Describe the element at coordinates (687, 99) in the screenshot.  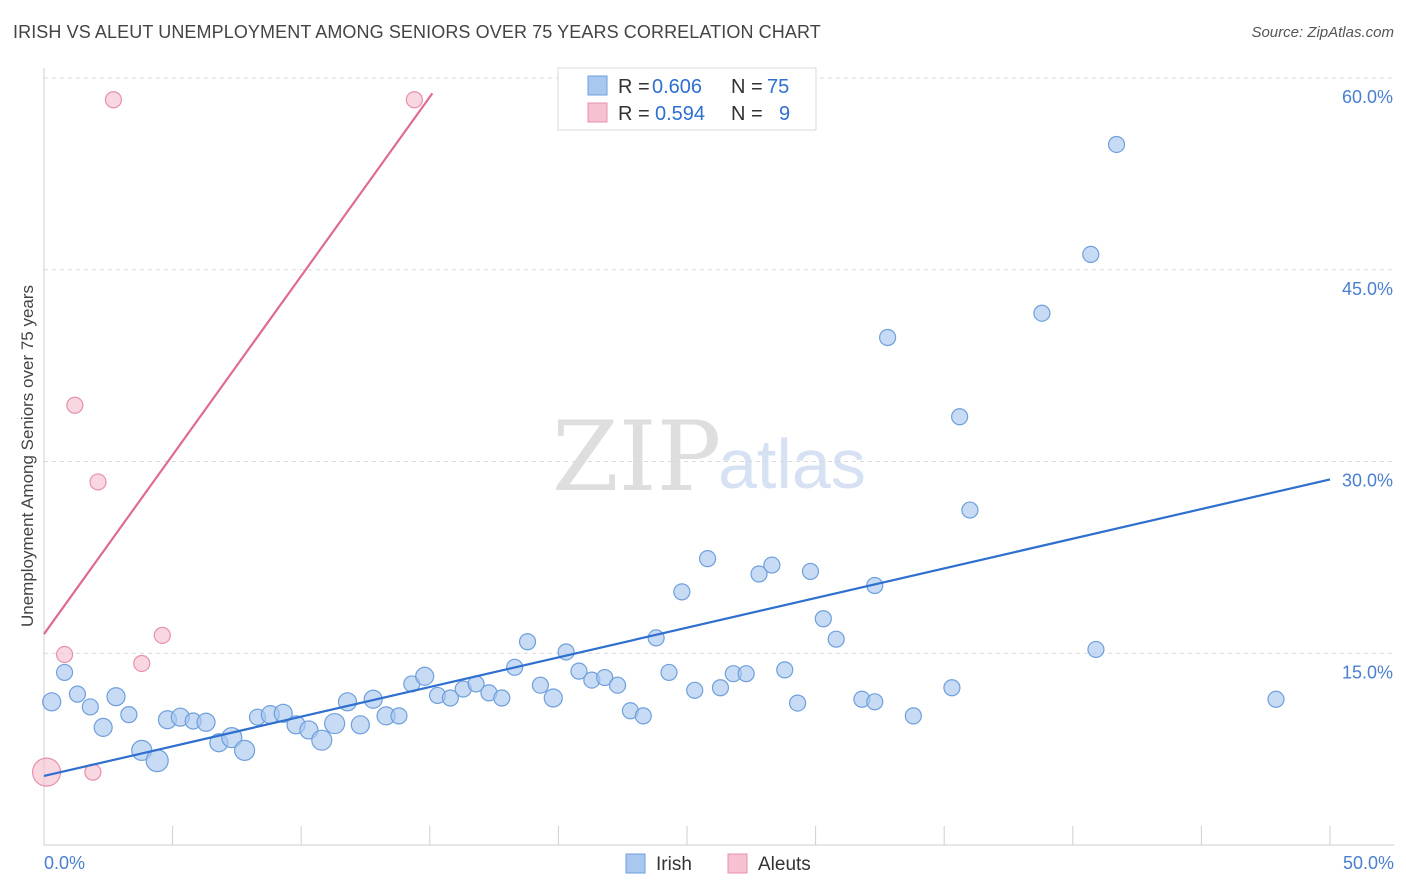
I see `legend: R = 0.606 N = 75 R = 0.594 N = 9` at that location.